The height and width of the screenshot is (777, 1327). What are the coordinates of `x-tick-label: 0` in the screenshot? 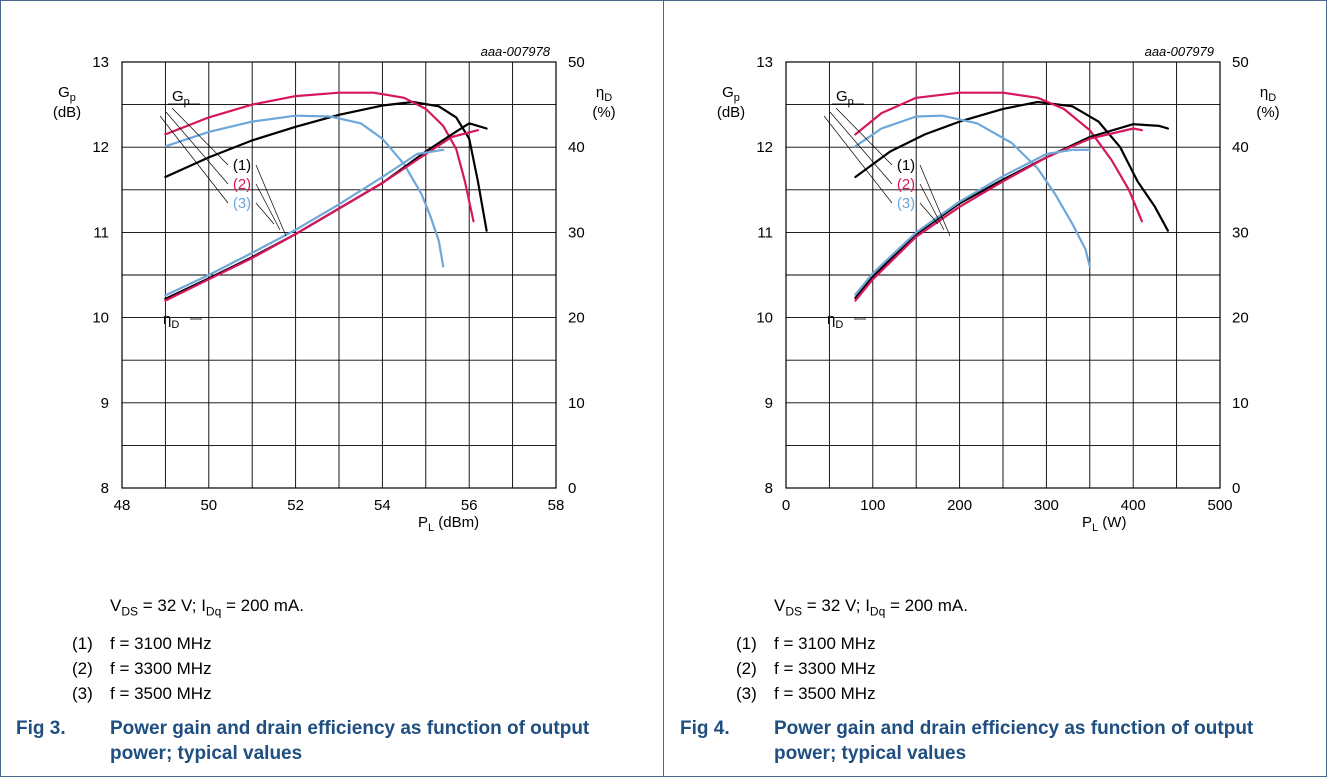 It's located at (786, 505).